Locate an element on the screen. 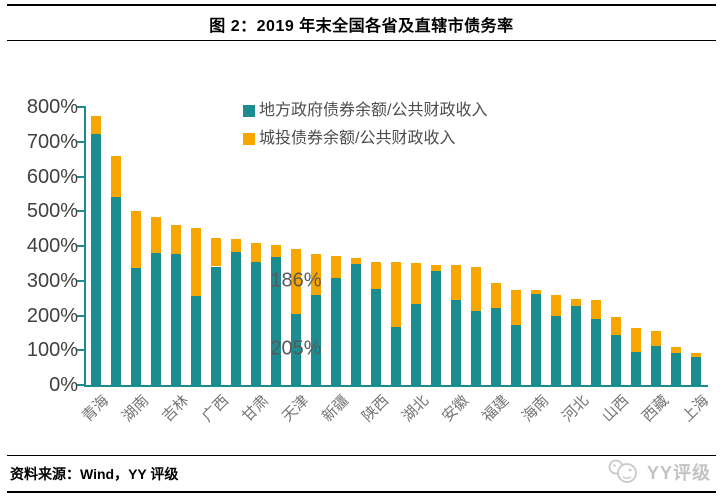 The width and height of the screenshot is (723, 501). x-axis-label: 西藏 is located at coordinates (655, 409).